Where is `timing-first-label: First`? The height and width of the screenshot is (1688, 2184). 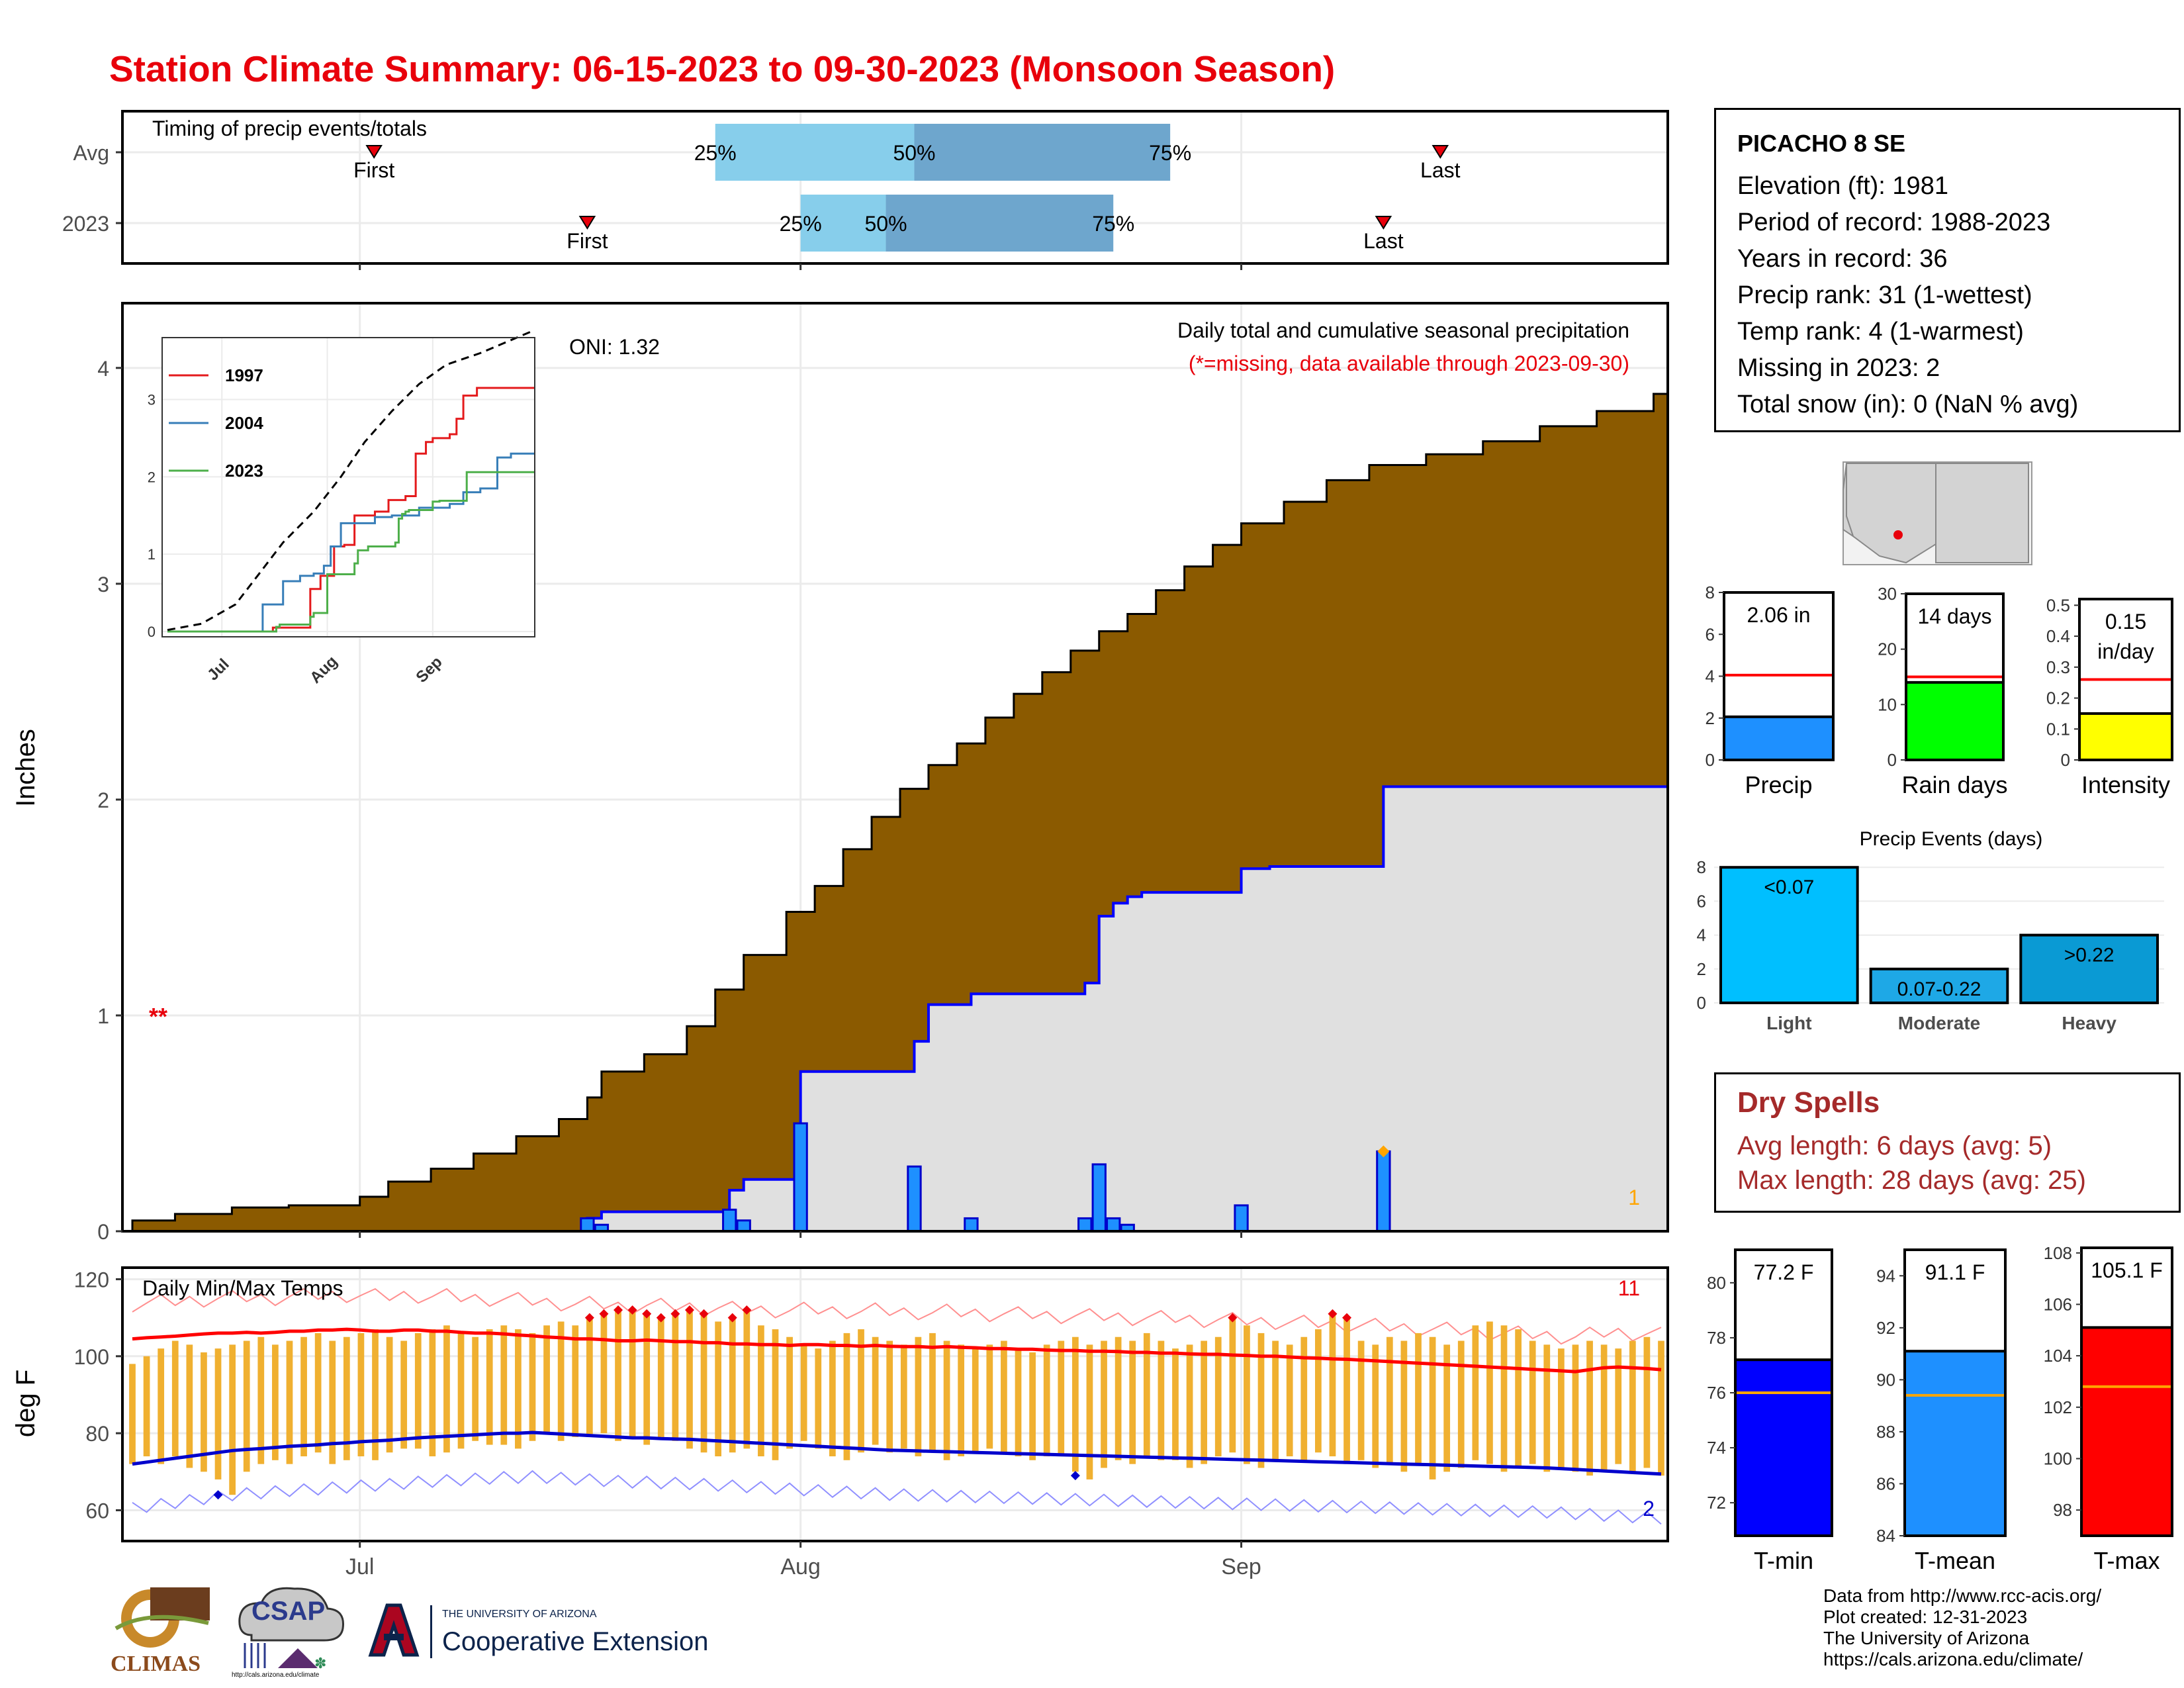
timing-first-label: First is located at coordinates (587, 241).